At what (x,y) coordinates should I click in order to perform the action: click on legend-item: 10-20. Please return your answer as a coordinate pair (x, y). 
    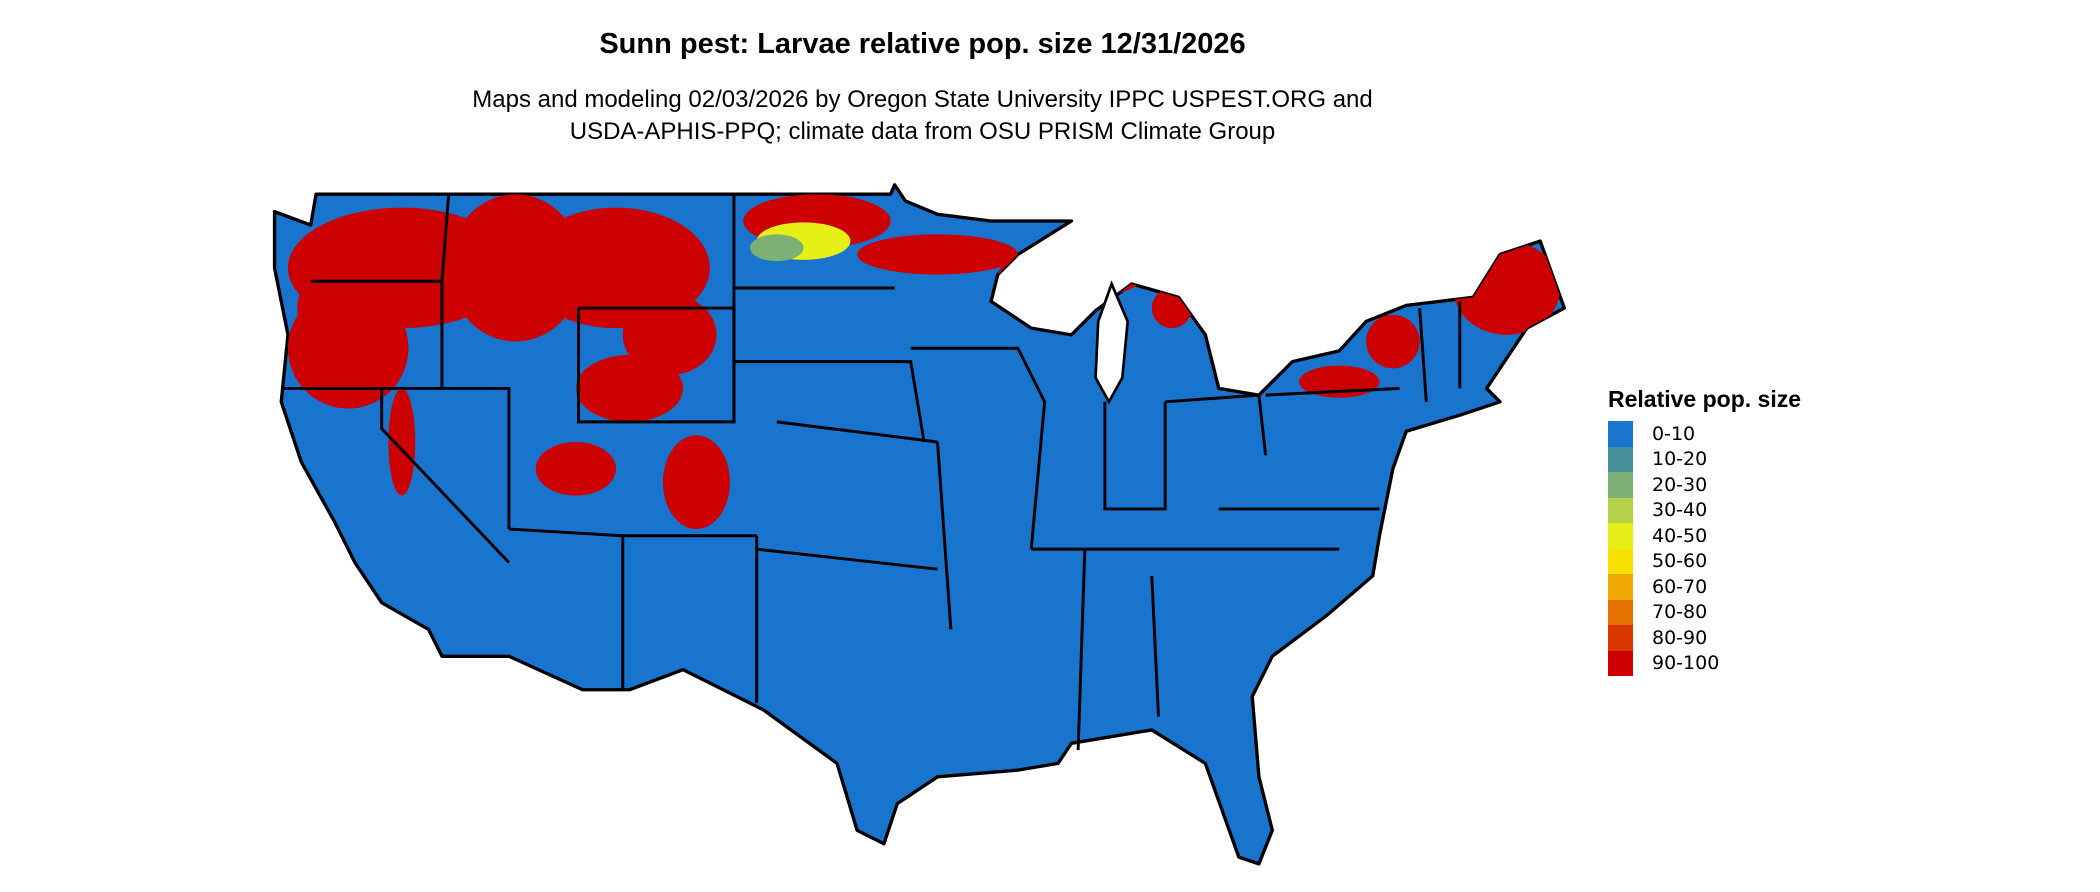
    Looking at the image, I should click on (1704, 459).